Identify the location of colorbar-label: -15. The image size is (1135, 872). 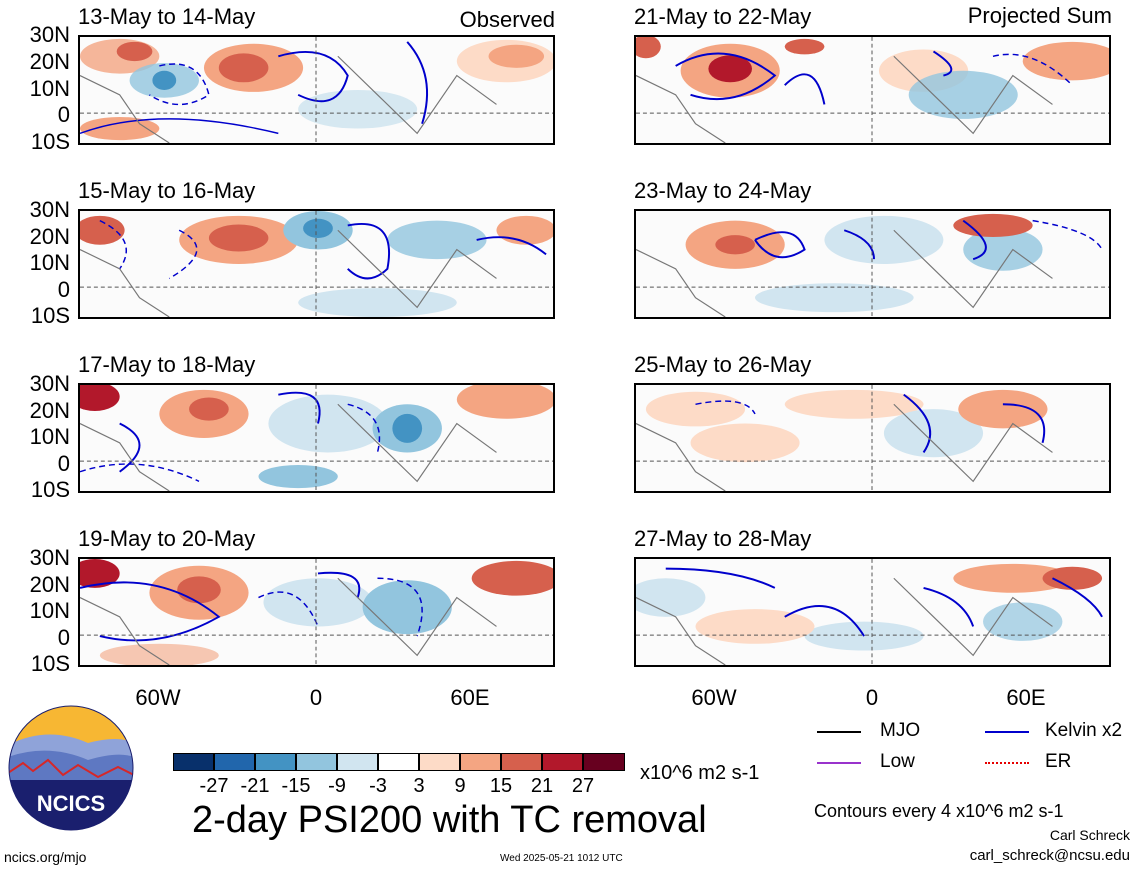
(296, 786).